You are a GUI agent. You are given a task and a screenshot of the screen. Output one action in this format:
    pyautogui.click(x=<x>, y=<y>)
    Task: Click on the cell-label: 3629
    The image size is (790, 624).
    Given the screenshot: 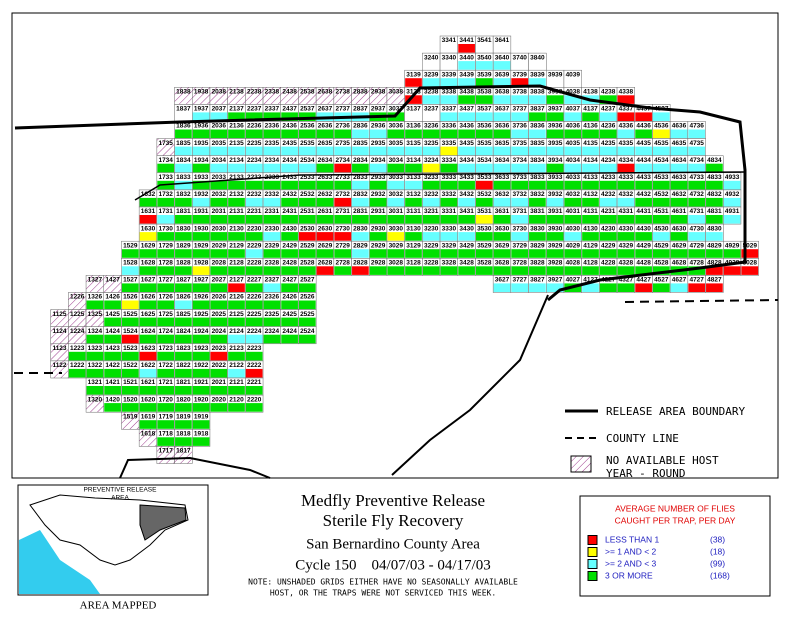 What is the action you would take?
    pyautogui.click(x=502, y=245)
    